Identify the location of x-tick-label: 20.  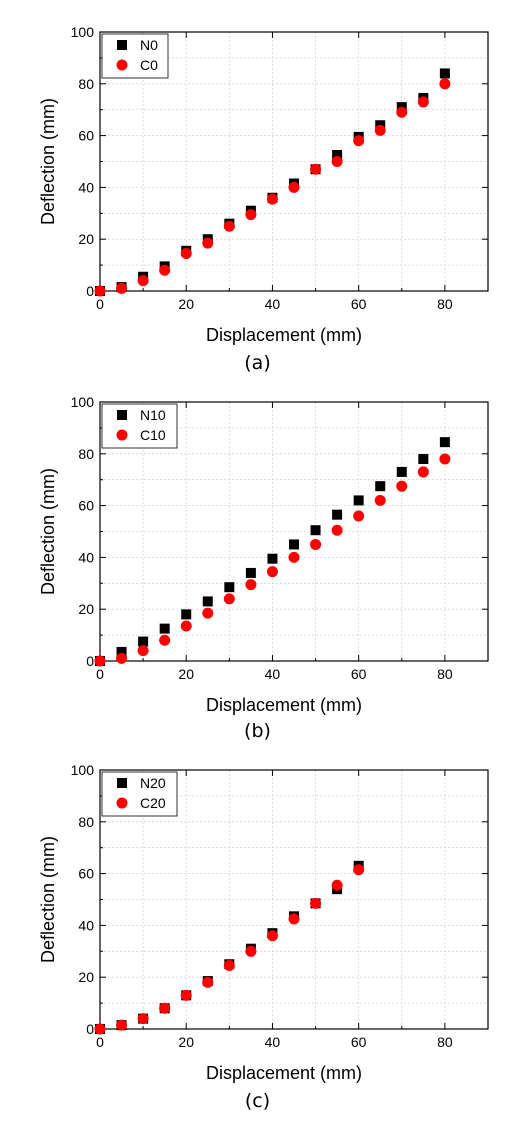
(186, 1042).